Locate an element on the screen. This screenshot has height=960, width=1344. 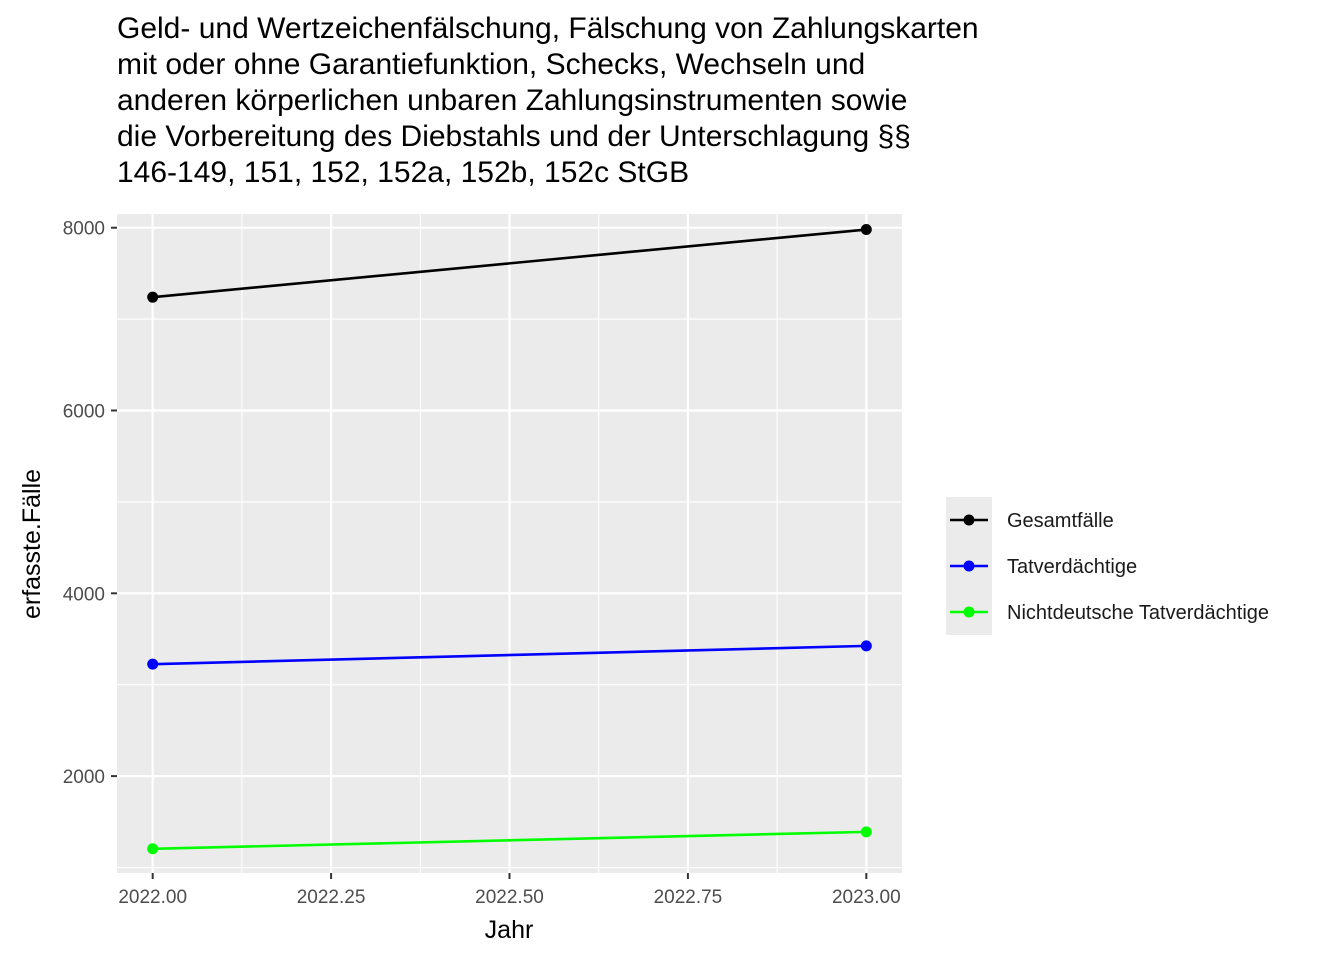
y-axis-title: erfasste.Fälle is located at coordinates (32, 544).